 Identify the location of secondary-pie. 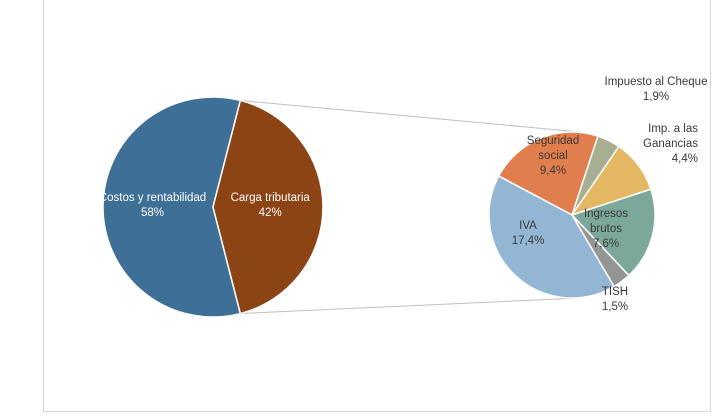
(572, 215).